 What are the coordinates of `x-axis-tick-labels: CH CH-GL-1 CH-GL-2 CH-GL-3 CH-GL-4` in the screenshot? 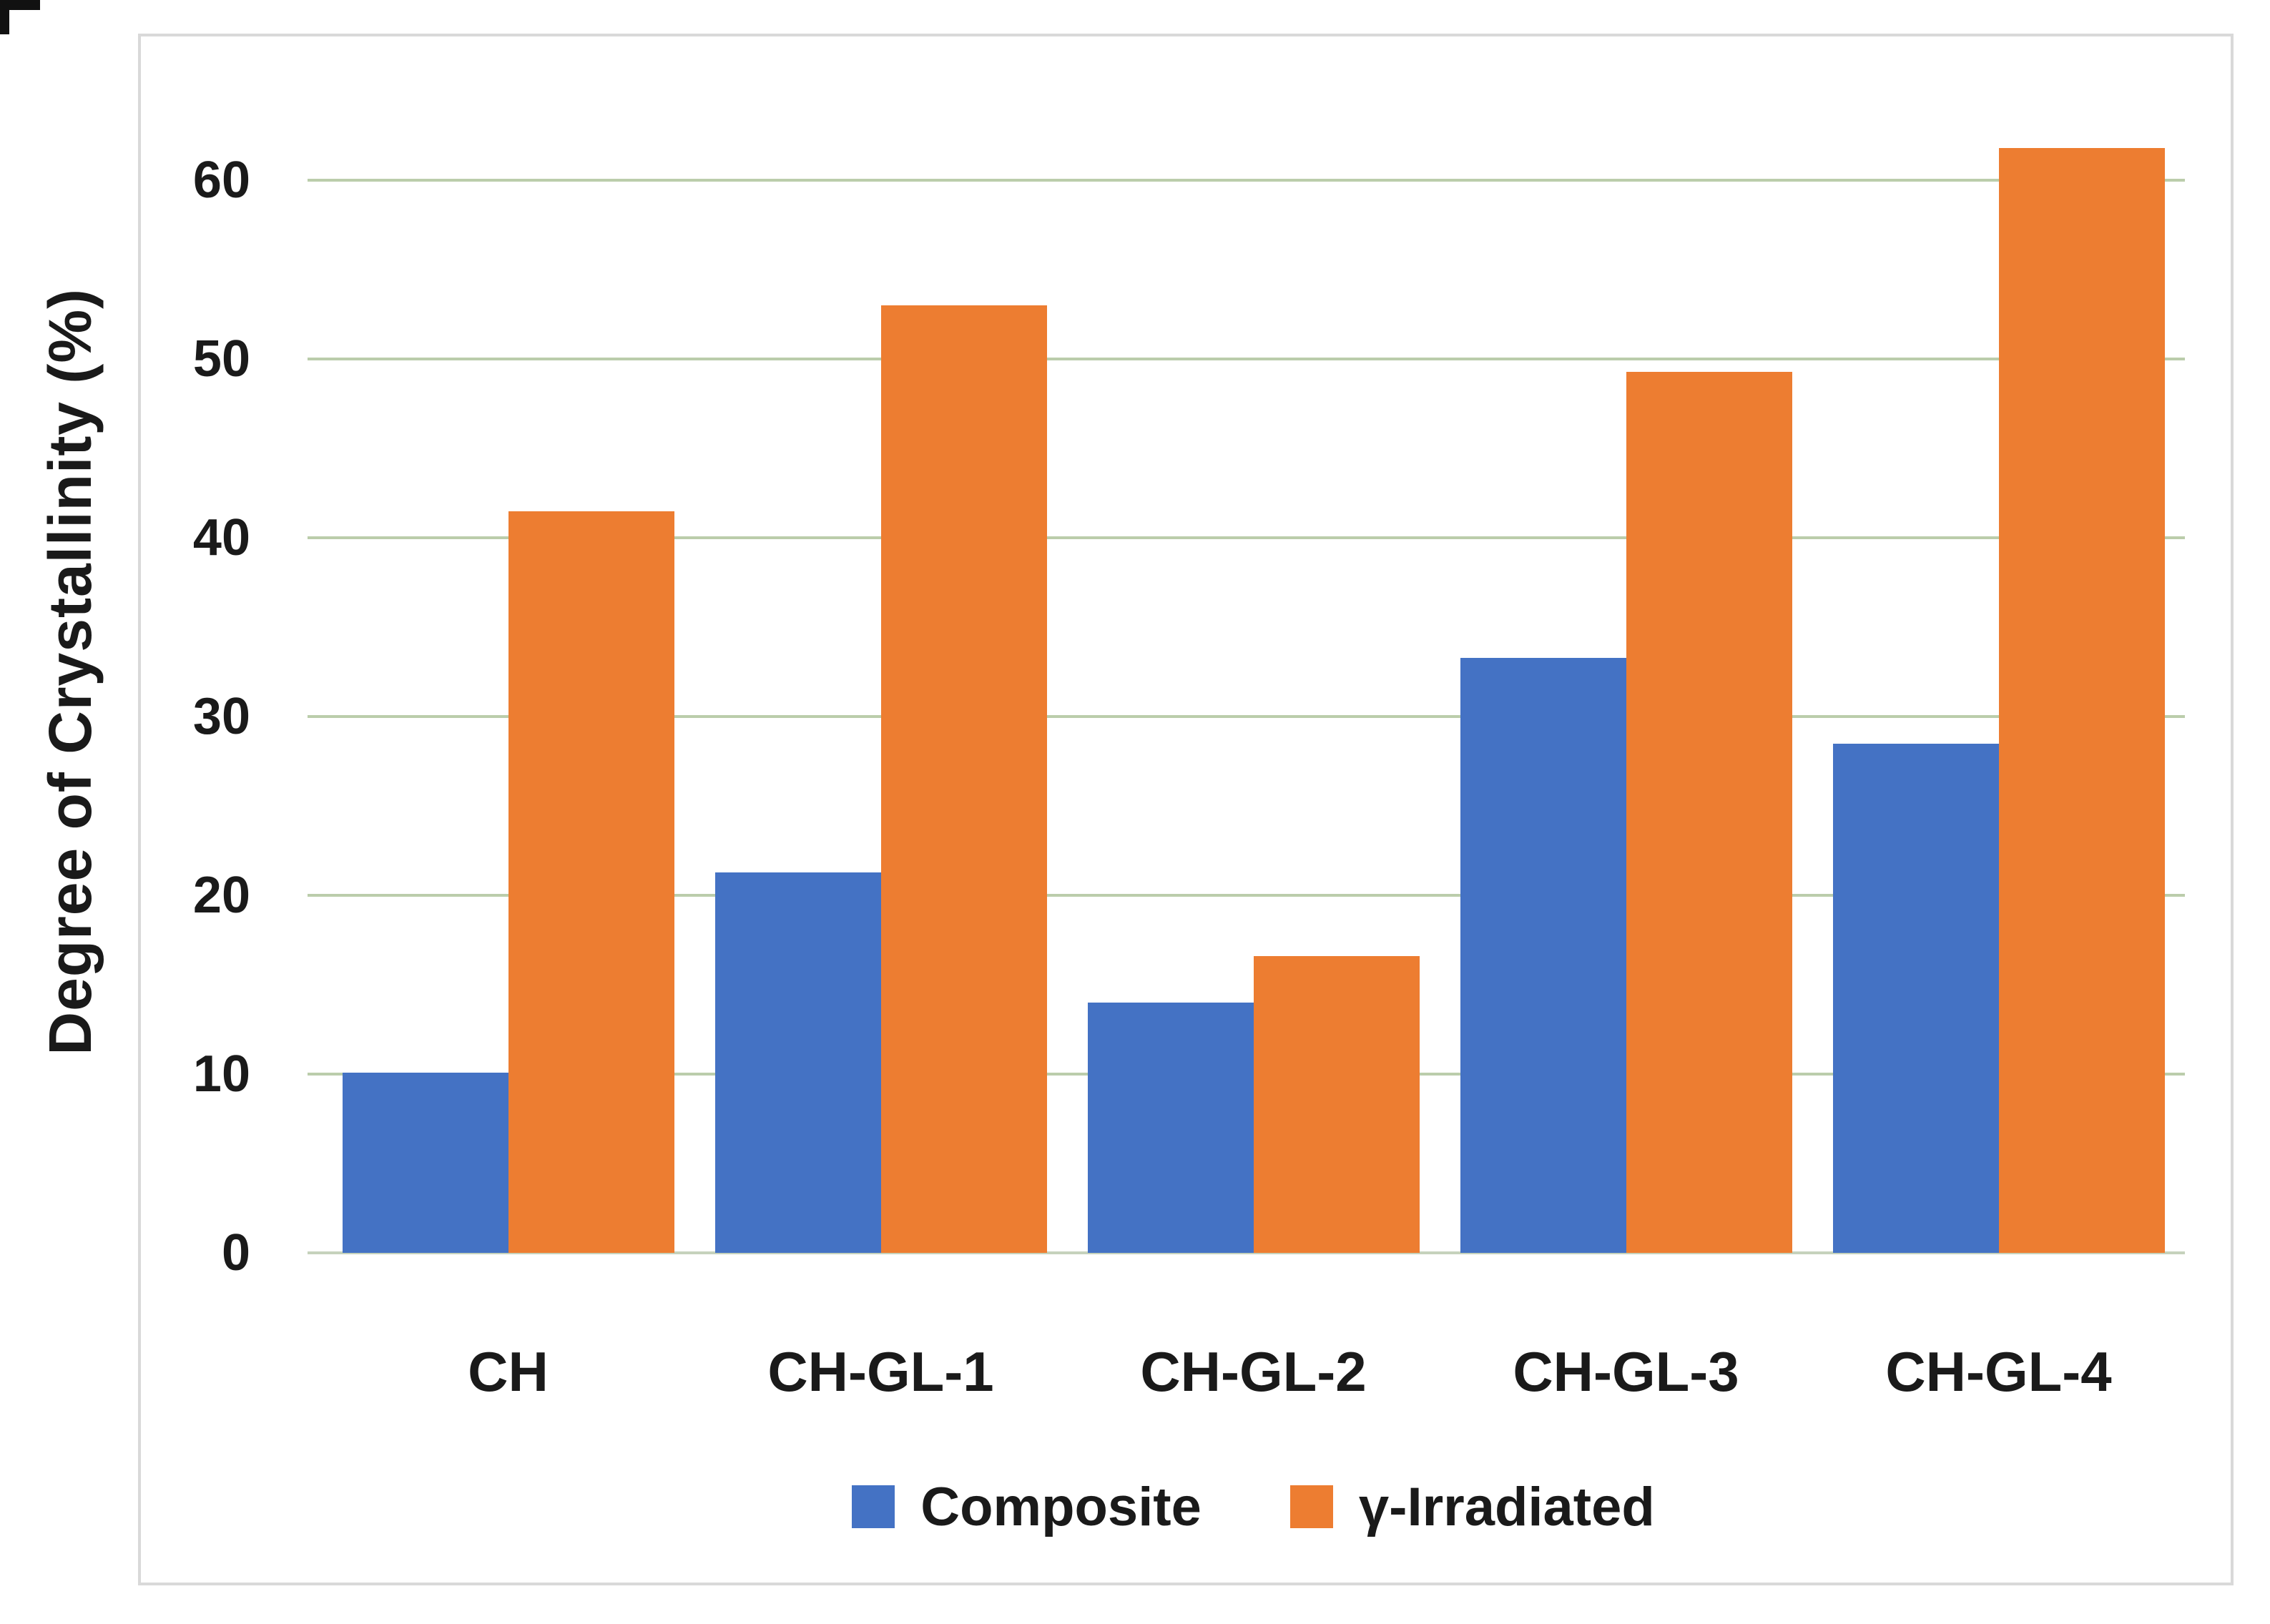 It's located at (1253, 1371).